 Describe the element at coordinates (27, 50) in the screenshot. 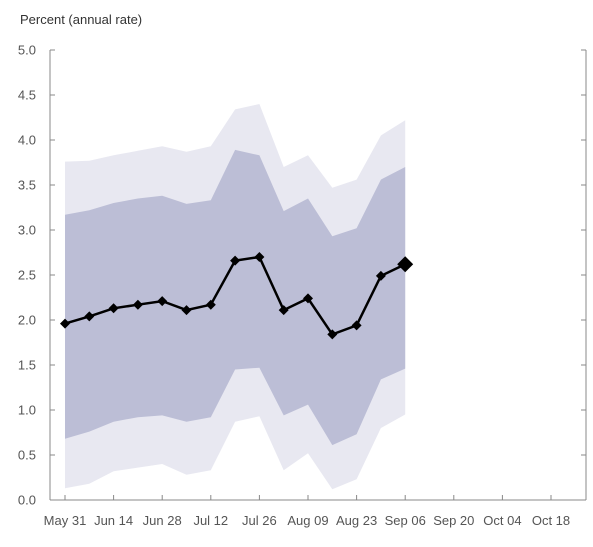

I see `y-tick-label: 5.0` at that location.